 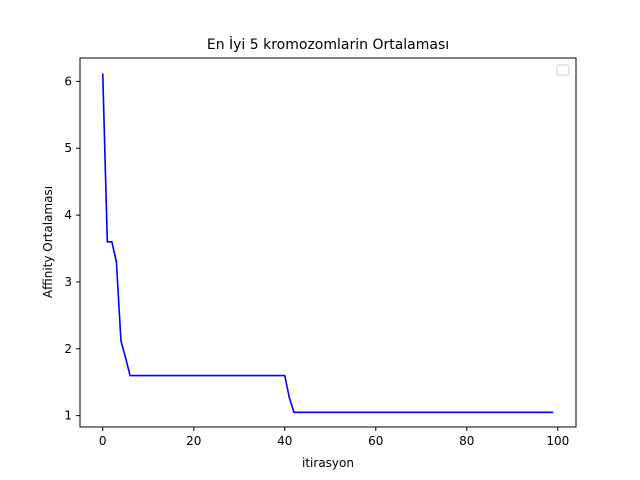 What do you see at coordinates (68, 81) in the screenshot?
I see `y-tick-label: 6` at bounding box center [68, 81].